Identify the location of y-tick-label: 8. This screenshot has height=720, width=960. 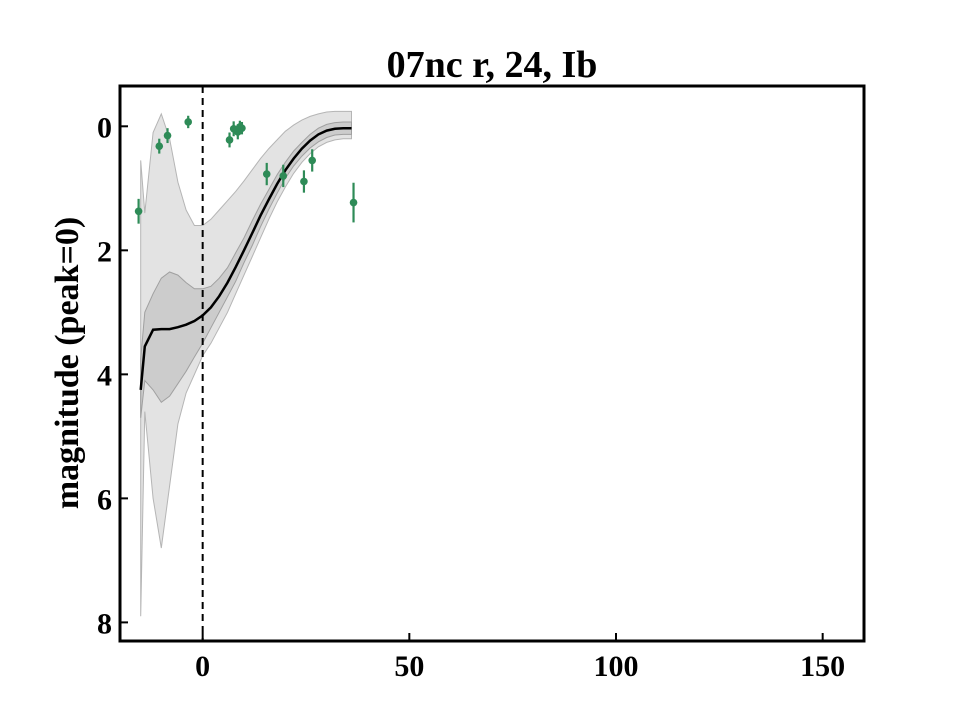
(104, 623).